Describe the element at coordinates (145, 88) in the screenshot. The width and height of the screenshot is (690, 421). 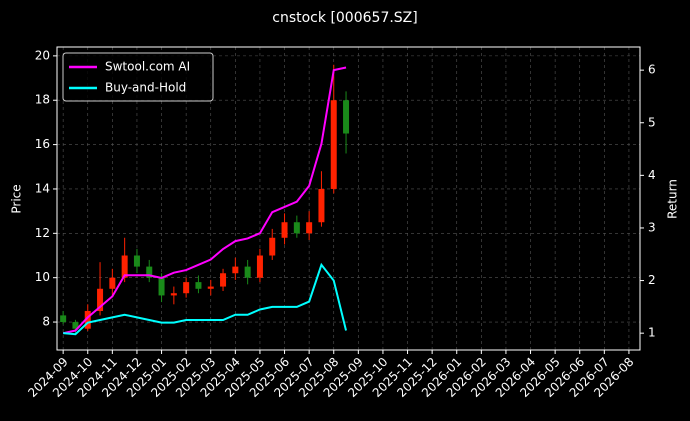
I see `legend-label: Buy-and-Hold` at that location.